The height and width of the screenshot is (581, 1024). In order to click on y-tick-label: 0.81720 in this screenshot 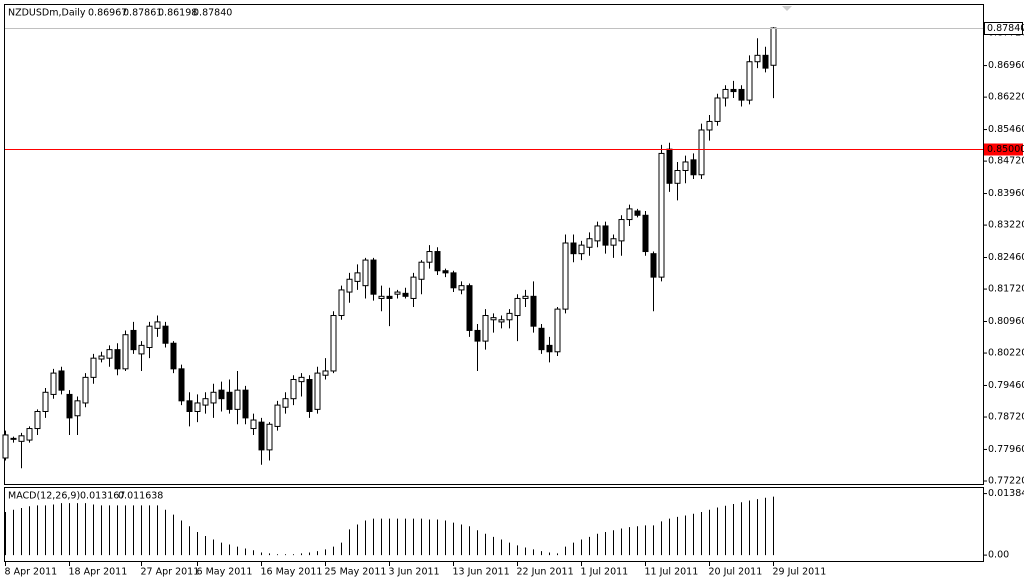, I will do `click(1006, 289)`.